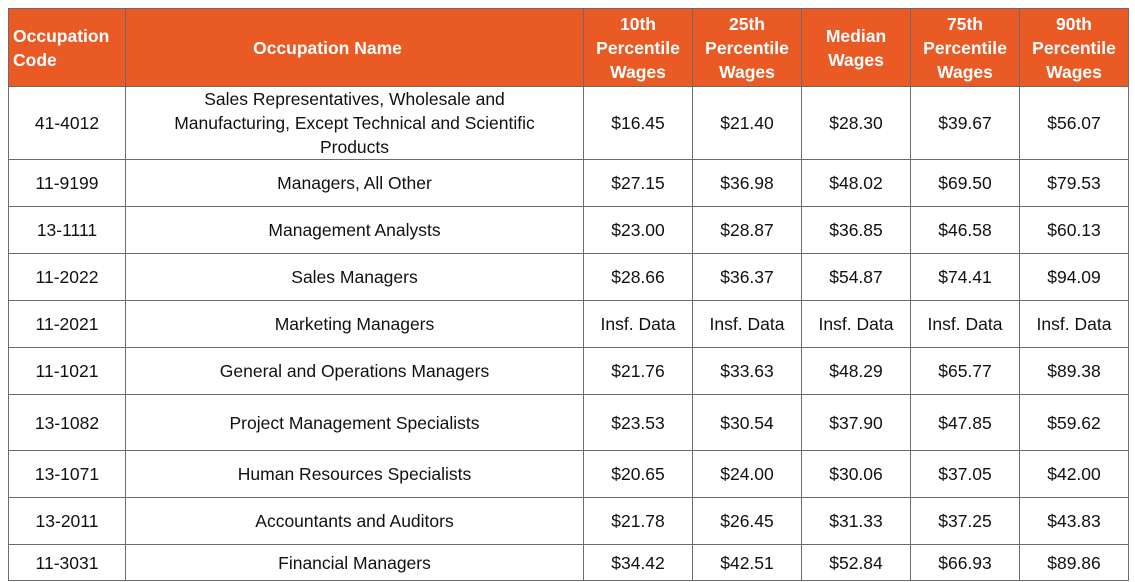  Describe the element at coordinates (354, 521) in the screenshot. I see `name-cell: Accountants and Auditors` at that location.